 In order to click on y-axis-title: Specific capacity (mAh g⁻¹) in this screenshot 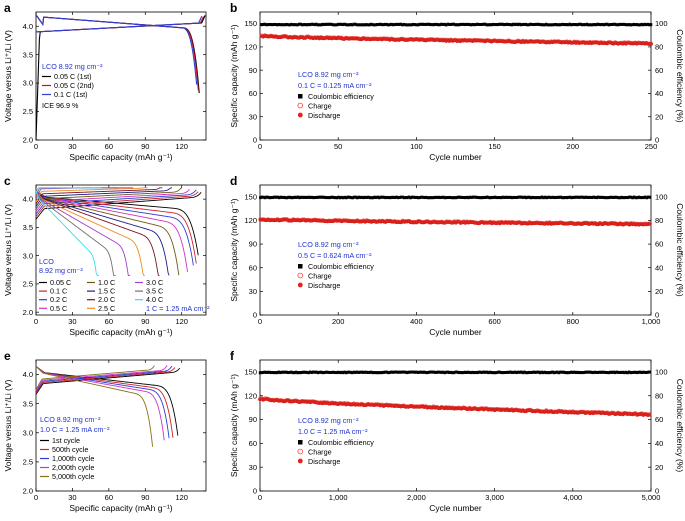, I will do `click(234, 75)`.